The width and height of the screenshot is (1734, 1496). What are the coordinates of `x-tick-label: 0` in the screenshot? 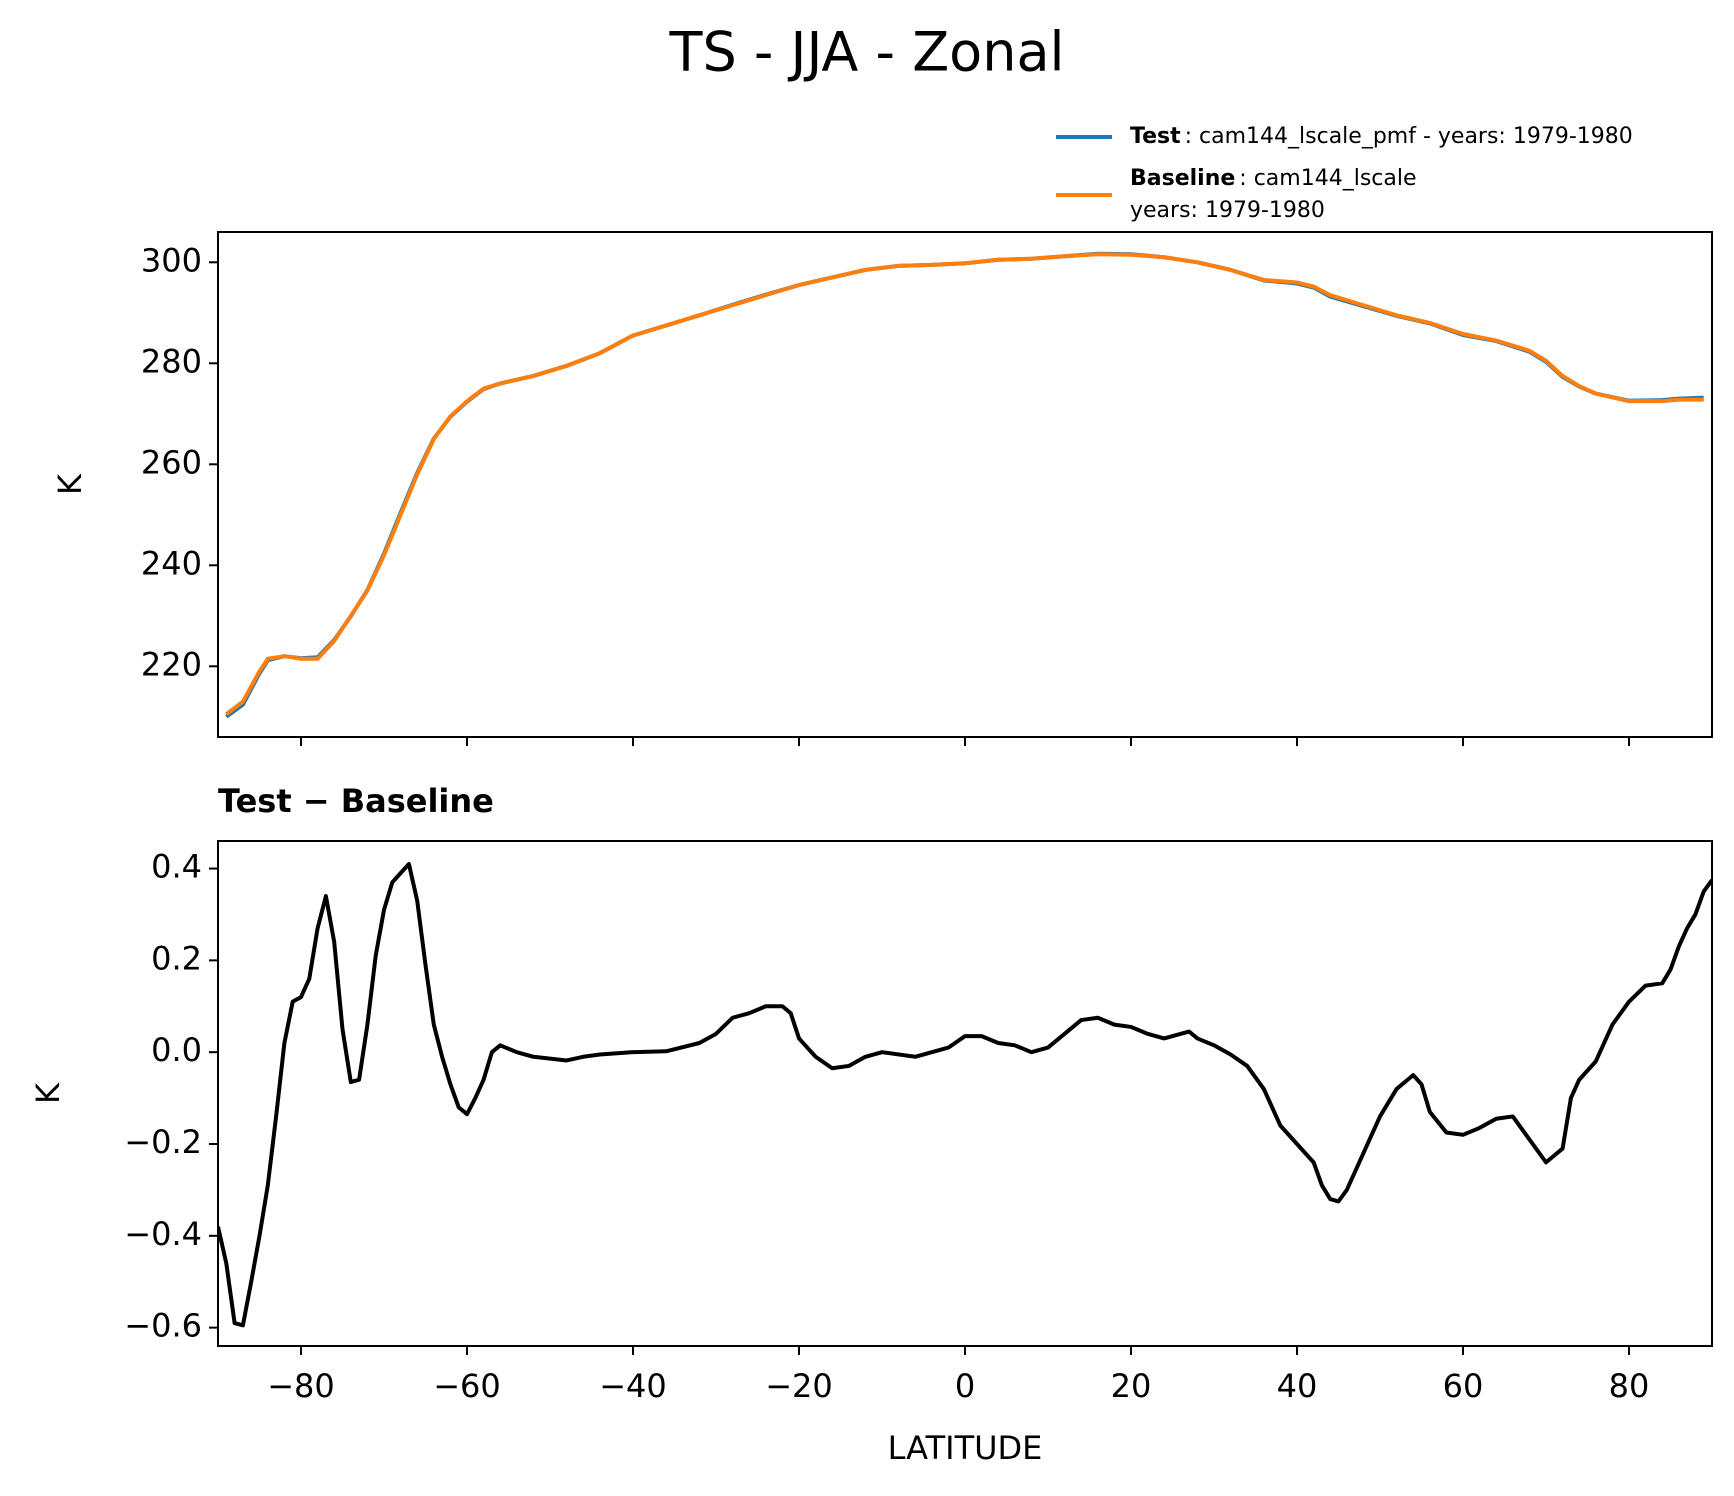 It's located at (965, 1386).